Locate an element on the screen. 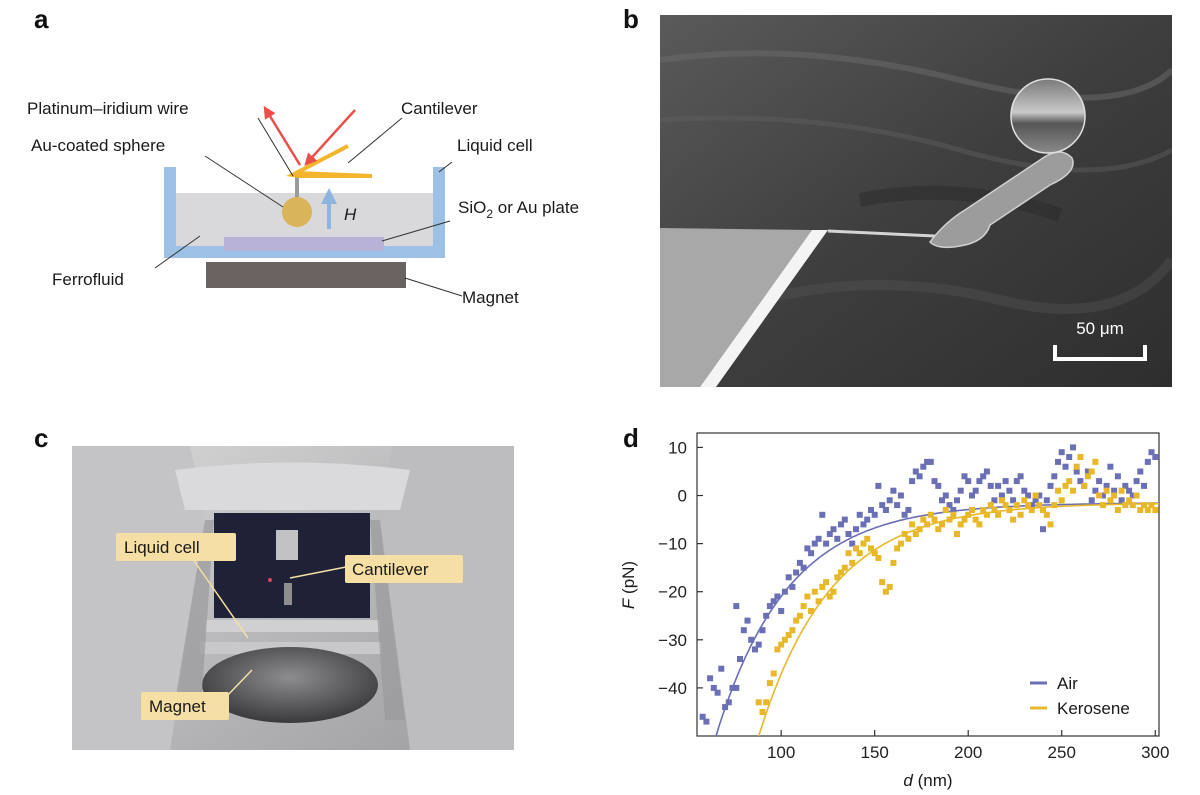  plate-label-prefix: SiO is located at coordinates (472, 207).